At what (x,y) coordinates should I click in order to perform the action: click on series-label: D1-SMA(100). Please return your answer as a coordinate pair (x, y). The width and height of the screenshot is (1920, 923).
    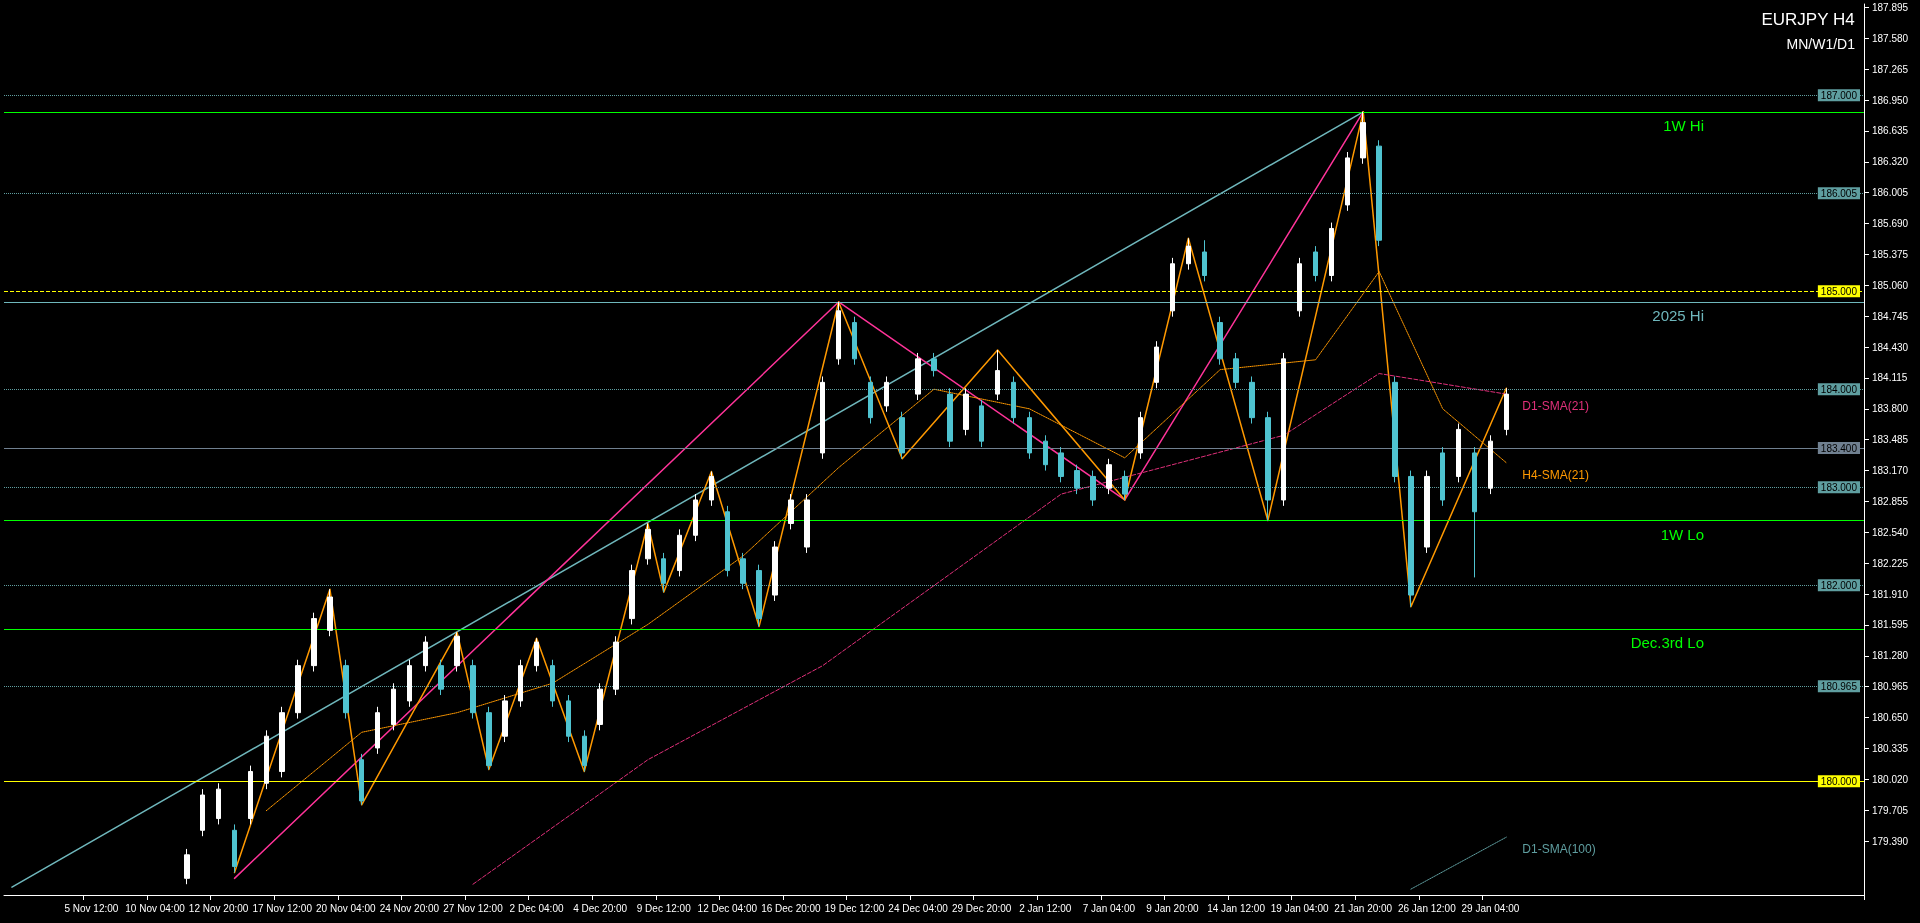
    Looking at the image, I should click on (1559, 849).